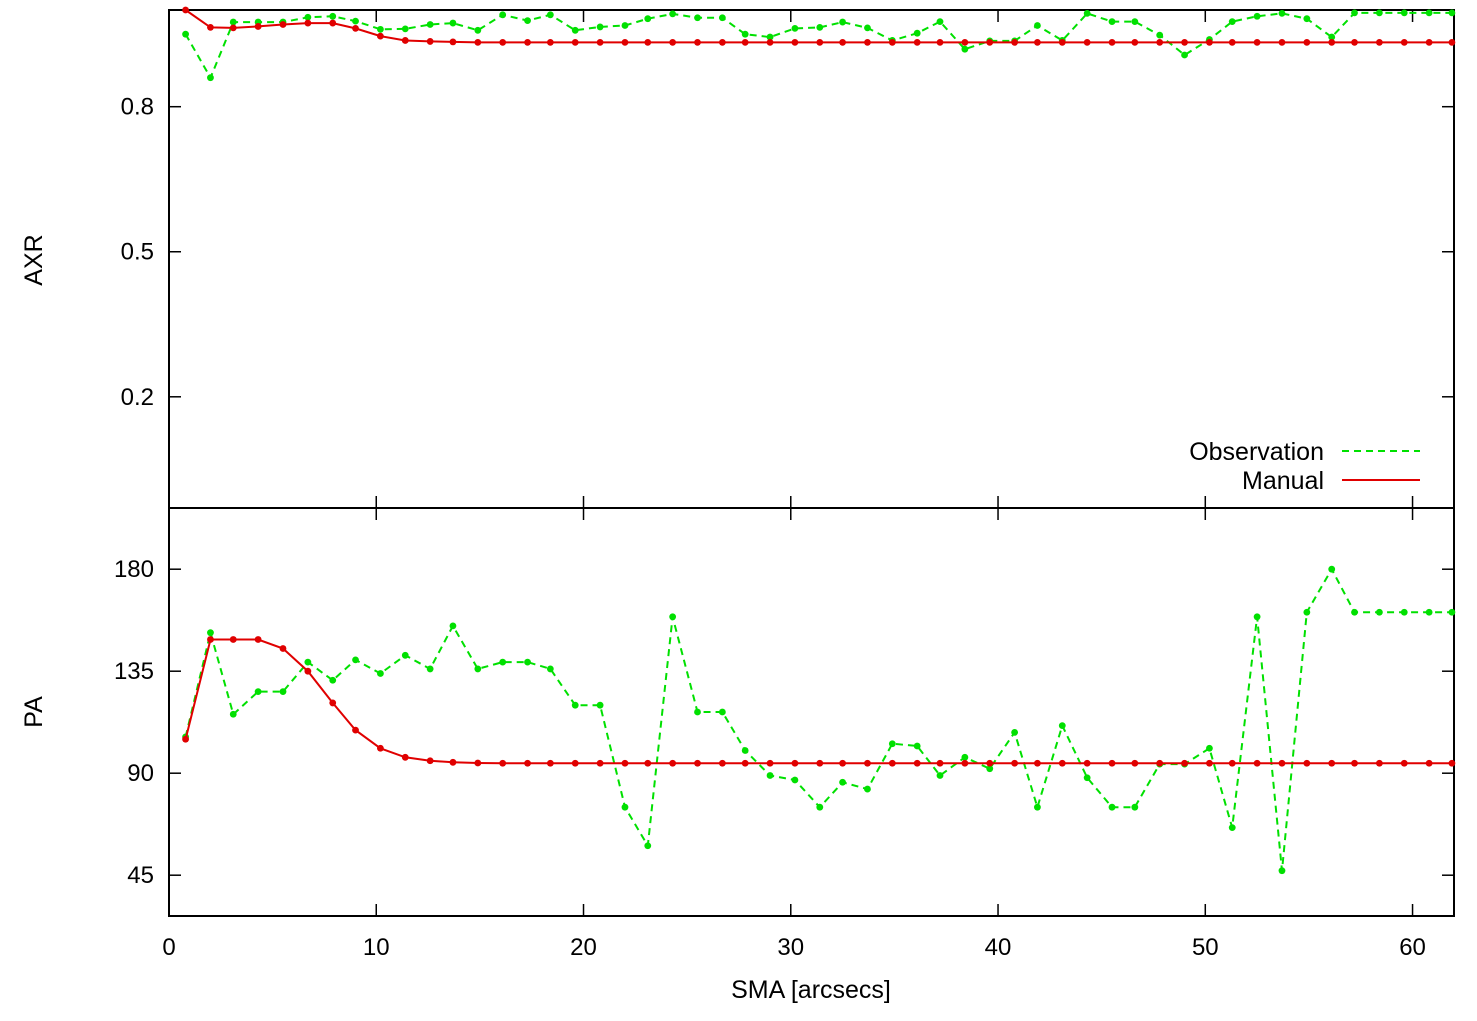 The width and height of the screenshot is (1477, 1021). Describe the element at coordinates (376, 947) in the screenshot. I see `xtick-label: 10` at that location.